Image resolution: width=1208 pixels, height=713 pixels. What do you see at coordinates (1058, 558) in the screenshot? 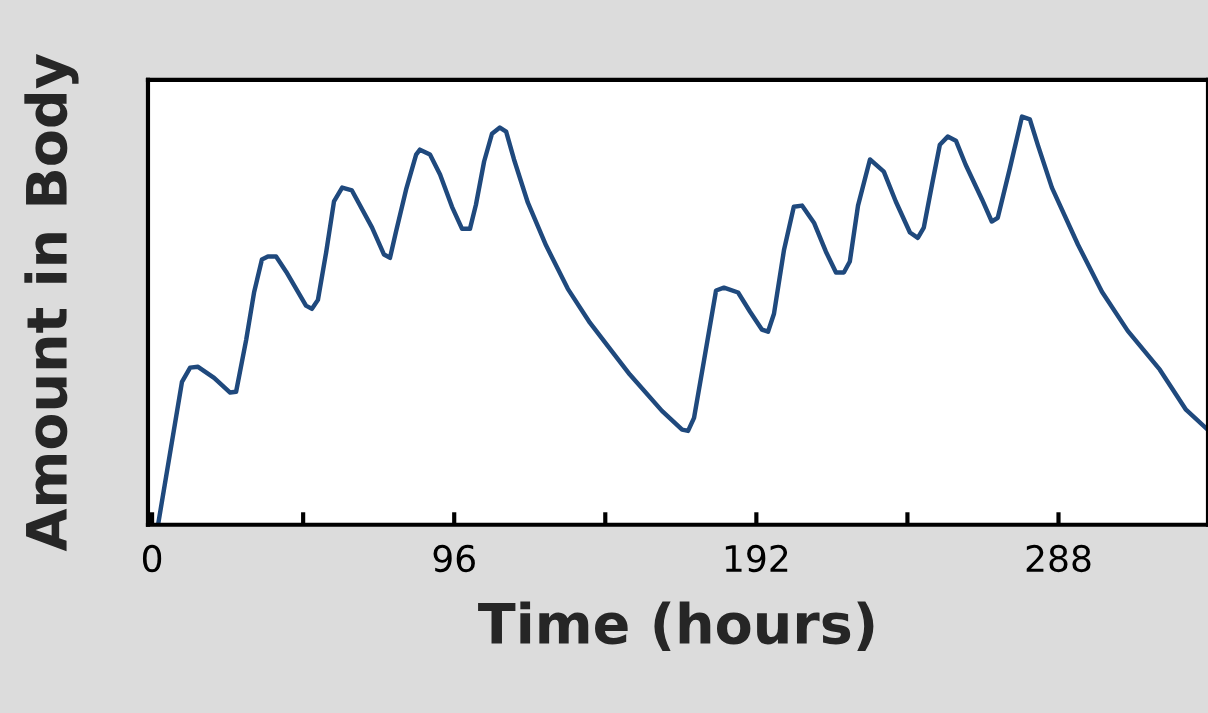
I see `x-tick-label: 288` at bounding box center [1058, 558].